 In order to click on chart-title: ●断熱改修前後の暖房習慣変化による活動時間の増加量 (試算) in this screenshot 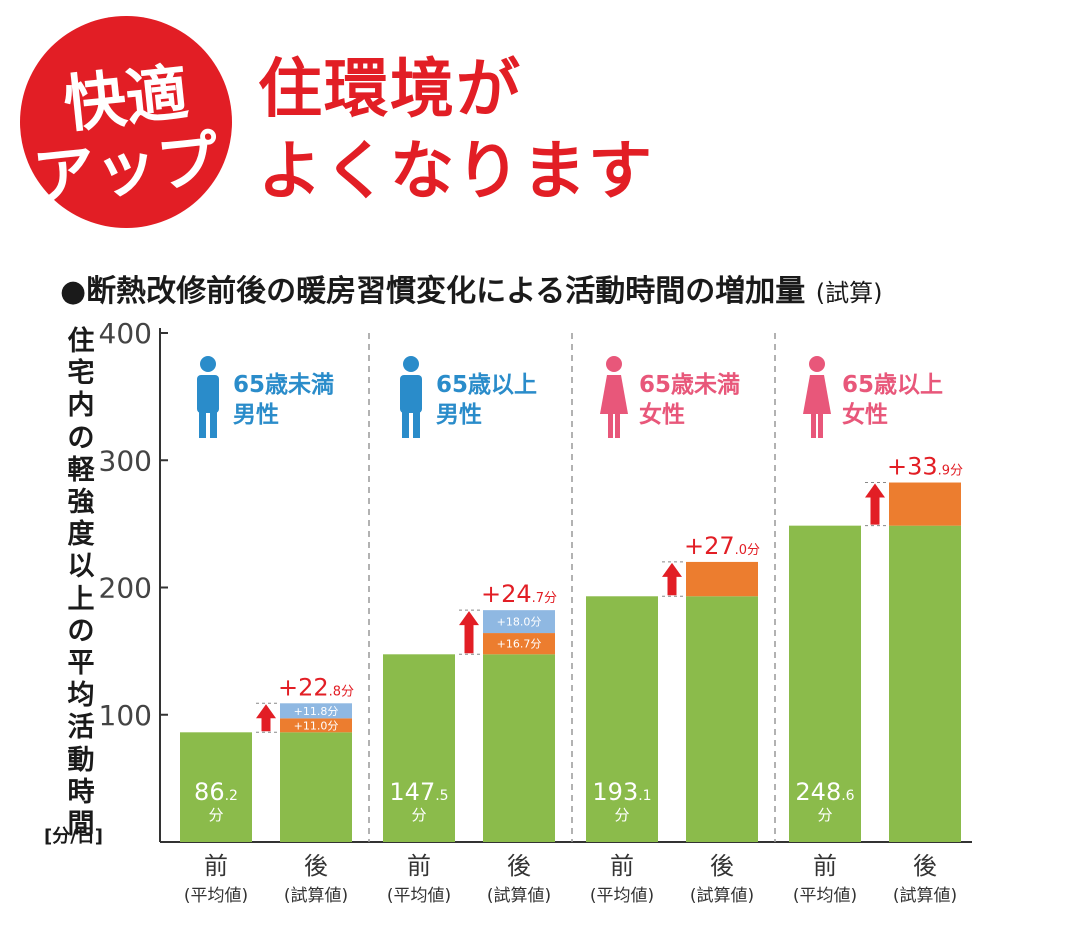, I will do `click(471, 288)`.